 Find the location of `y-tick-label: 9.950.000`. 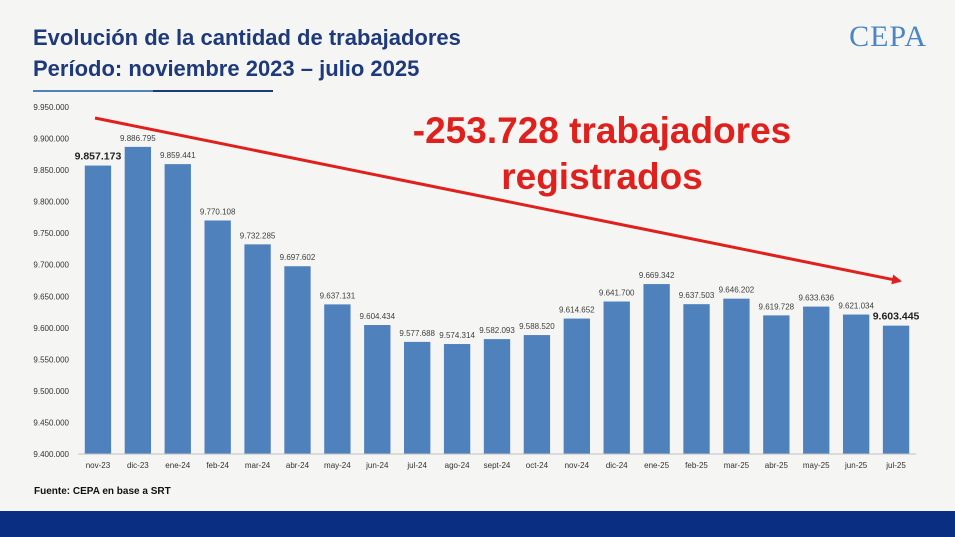

y-tick-label: 9.950.000 is located at coordinates (51, 107).